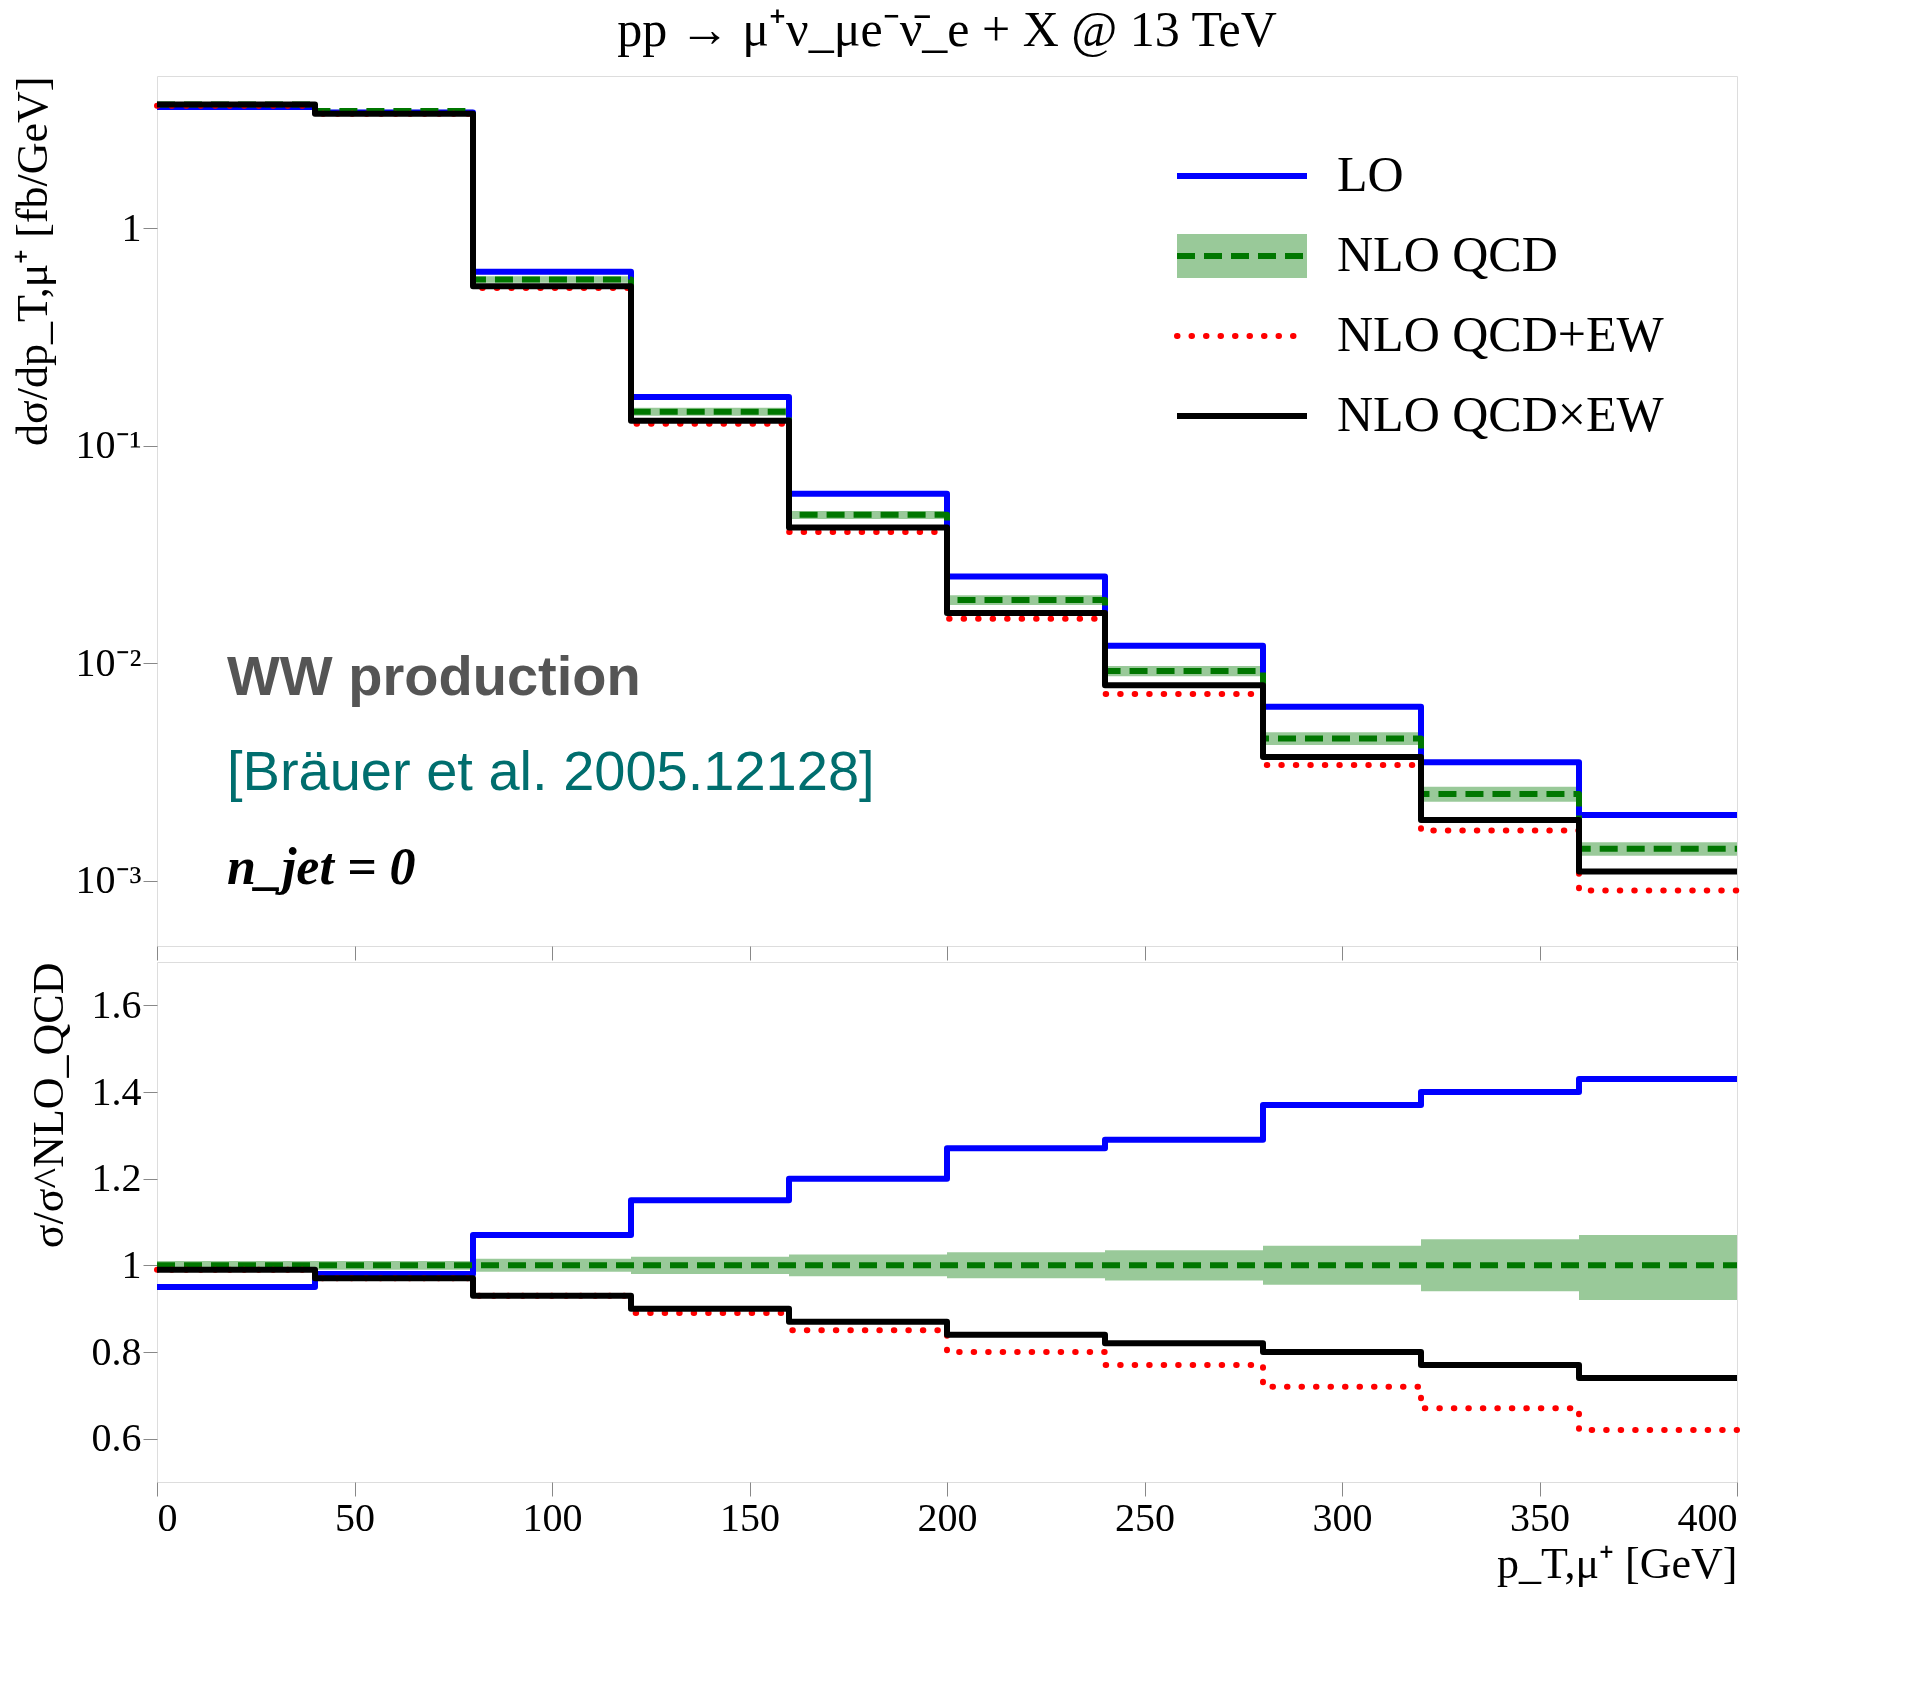 This screenshot has height=1702, width=1922. Describe the element at coordinates (108, 445) in the screenshot. I see `y-tick-label: 10⁻¹` at that location.